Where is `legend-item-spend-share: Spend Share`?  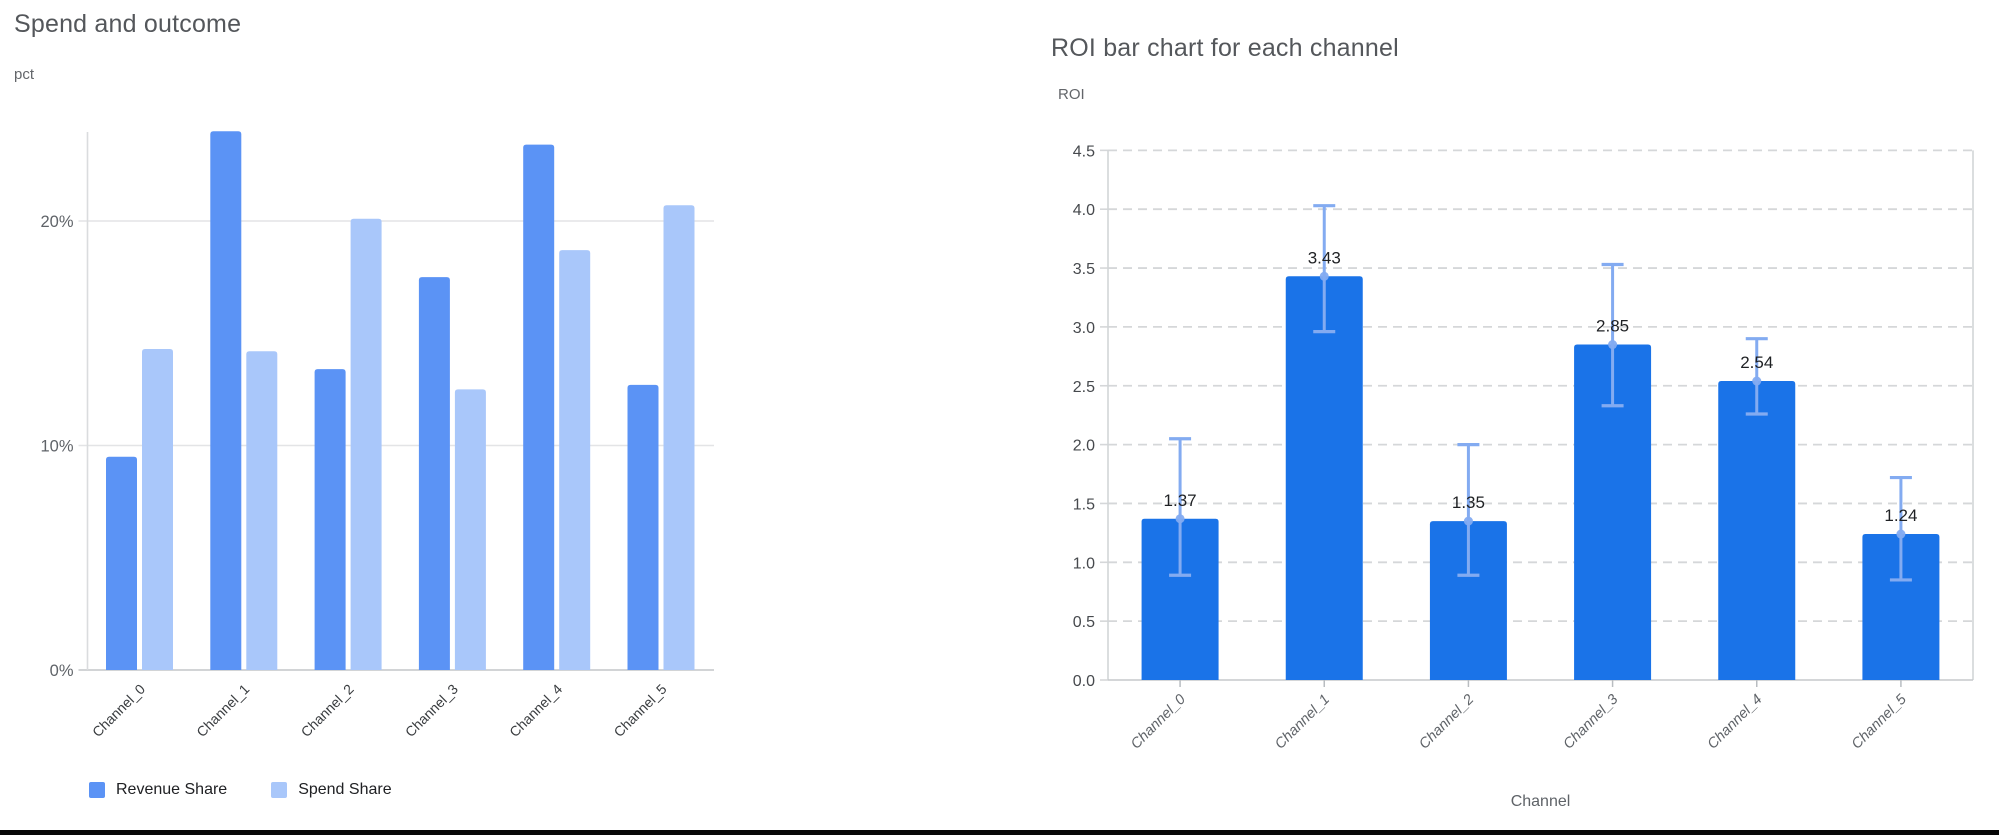
legend-item-spend-share: Spend Share is located at coordinates (331, 790).